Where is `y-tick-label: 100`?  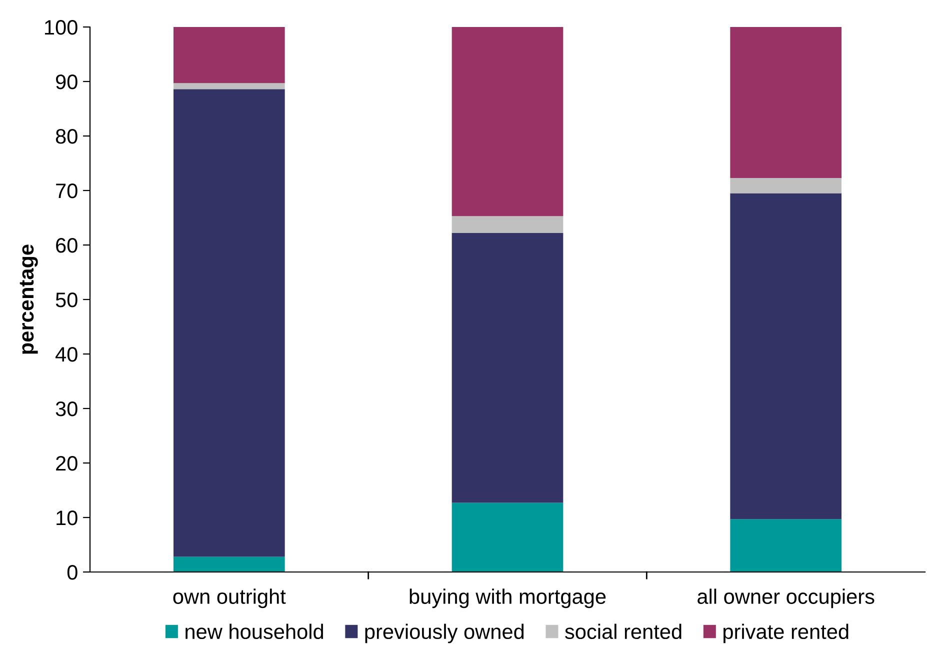 y-tick-label: 100 is located at coordinates (61, 27).